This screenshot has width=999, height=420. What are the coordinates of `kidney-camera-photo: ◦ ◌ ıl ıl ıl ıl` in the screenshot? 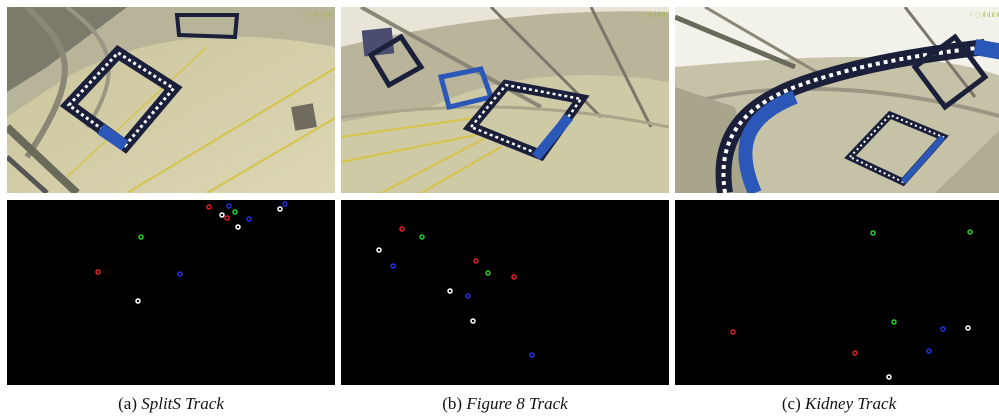 It's located at (837, 100).